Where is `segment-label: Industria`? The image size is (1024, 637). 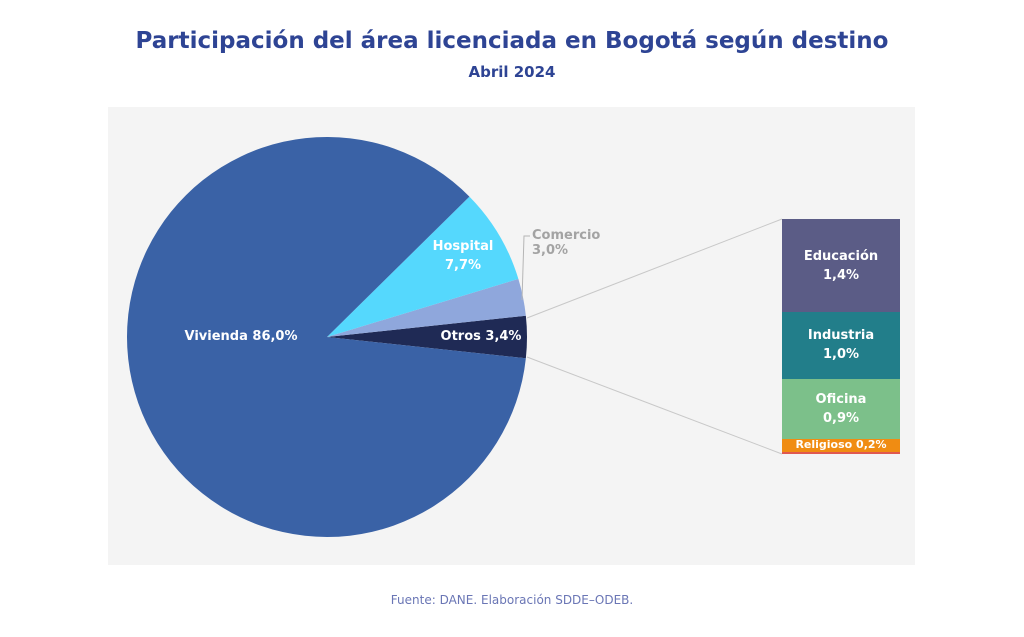
segment-label: Industria is located at coordinates (841, 336).